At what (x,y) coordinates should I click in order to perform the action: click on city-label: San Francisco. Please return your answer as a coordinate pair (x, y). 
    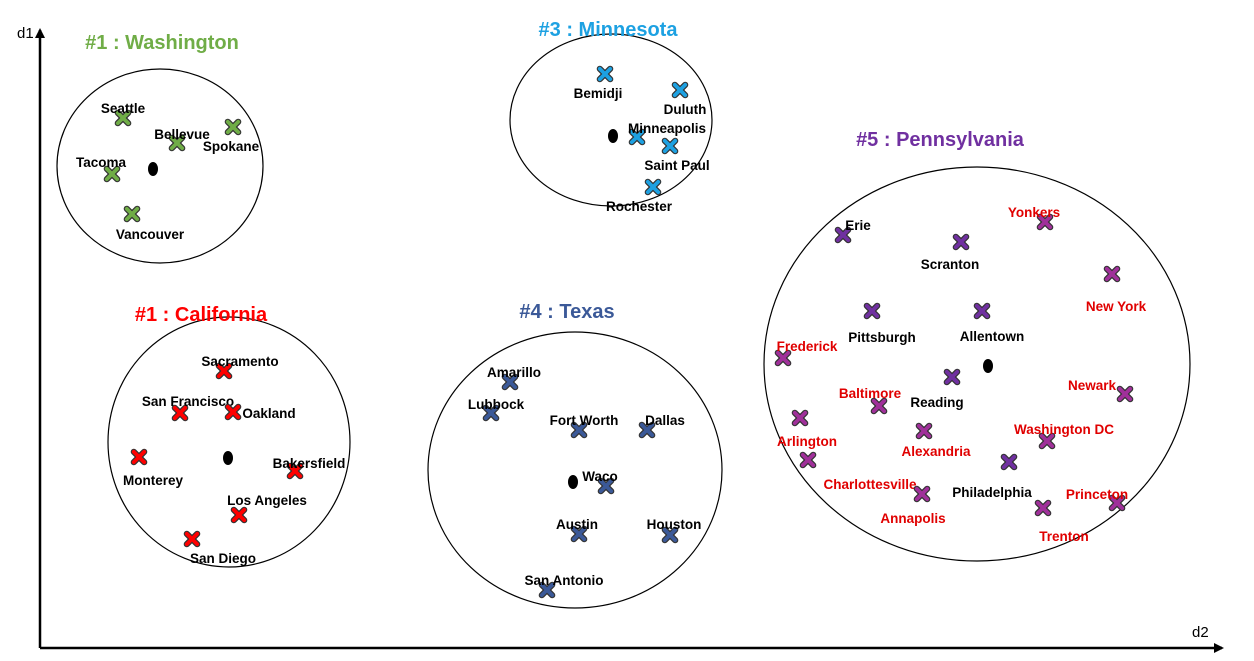
    Looking at the image, I should click on (188, 401).